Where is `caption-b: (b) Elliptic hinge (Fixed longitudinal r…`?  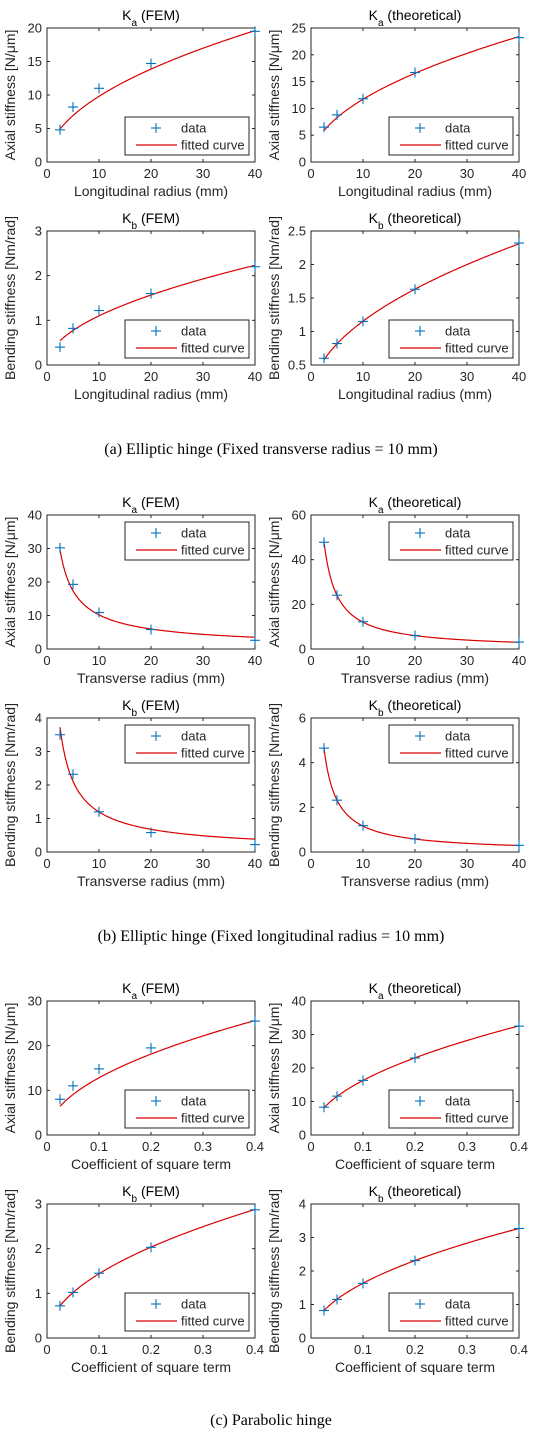
caption-b: (b) Elliptic hinge (Fixed longitudinal r… is located at coordinates (271, 936).